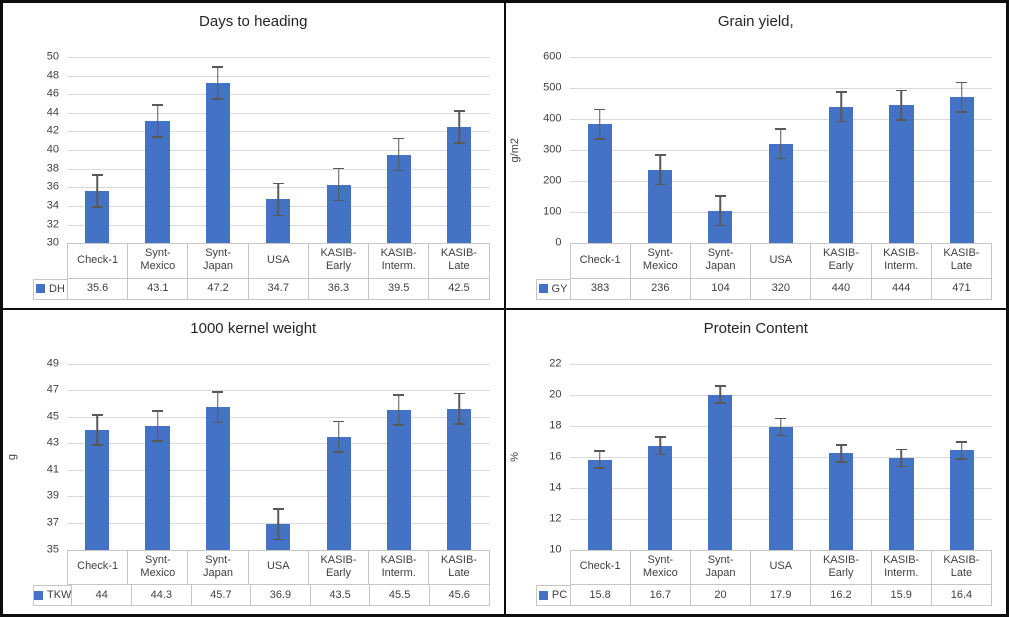 The width and height of the screenshot is (1009, 617). Describe the element at coordinates (900, 595) in the screenshot. I see `value-cell: 15.9` at that location.